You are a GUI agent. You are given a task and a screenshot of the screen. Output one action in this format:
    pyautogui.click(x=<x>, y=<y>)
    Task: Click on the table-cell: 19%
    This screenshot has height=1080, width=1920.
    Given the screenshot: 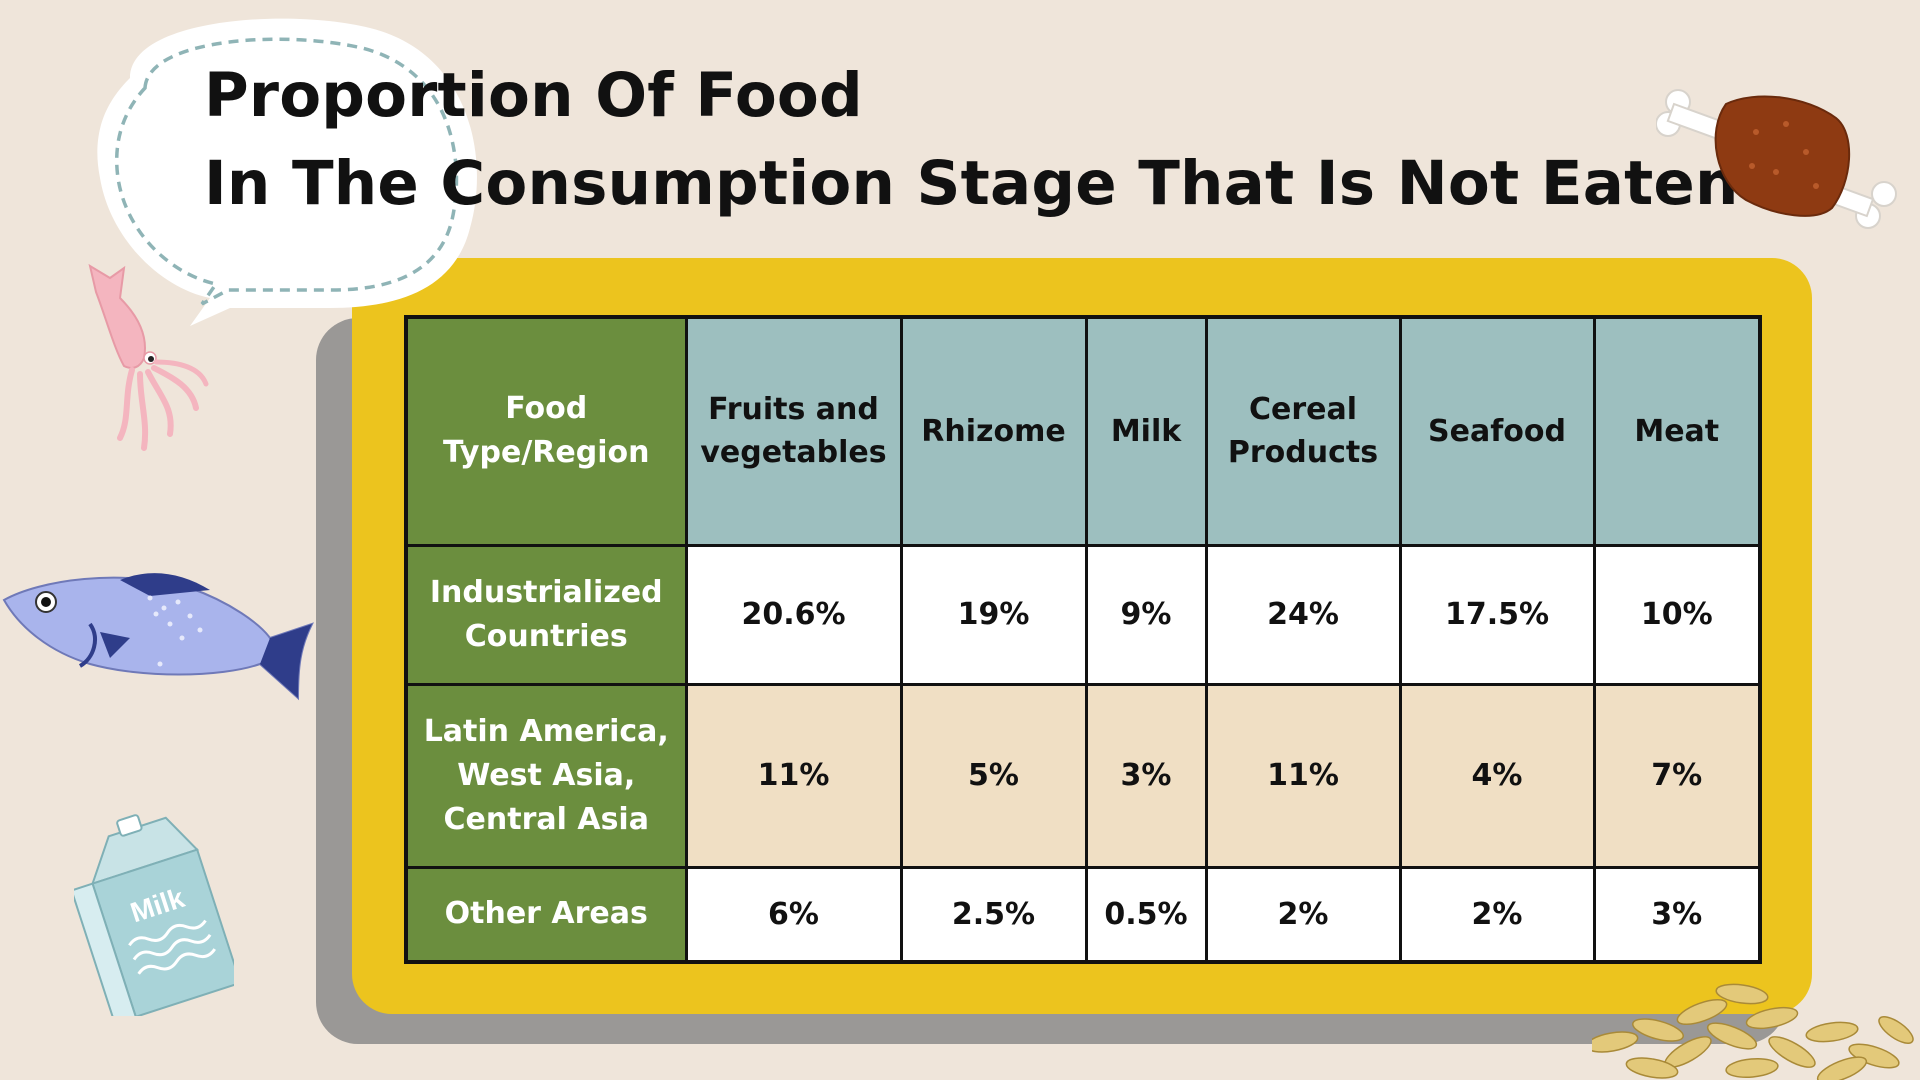 What is the action you would take?
    pyautogui.click(x=993, y=614)
    